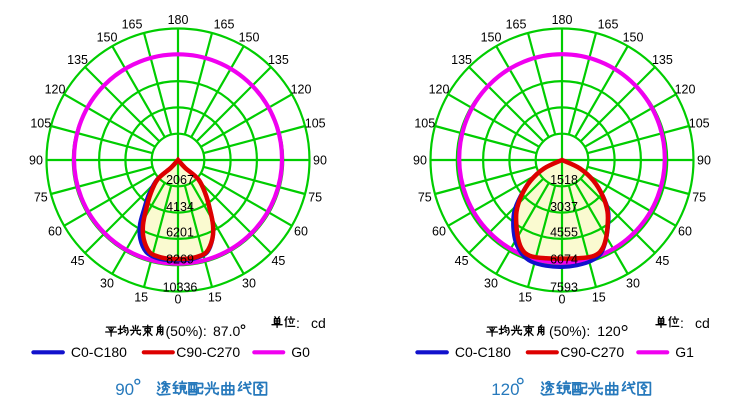  Describe the element at coordinates (180, 260) in the screenshot. I see `svg-text: 8269` at that location.